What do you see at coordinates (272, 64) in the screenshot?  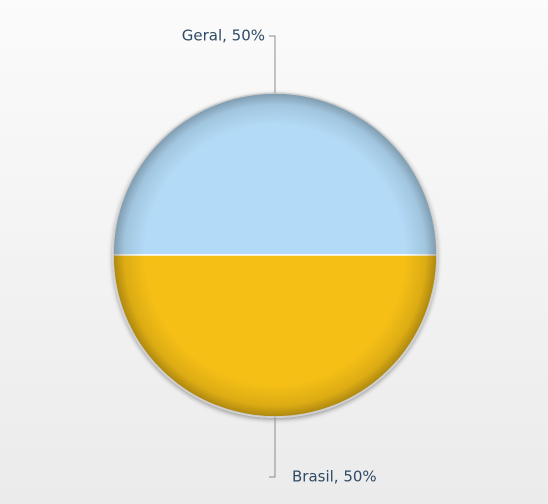 I see `leader-line-geral` at bounding box center [272, 64].